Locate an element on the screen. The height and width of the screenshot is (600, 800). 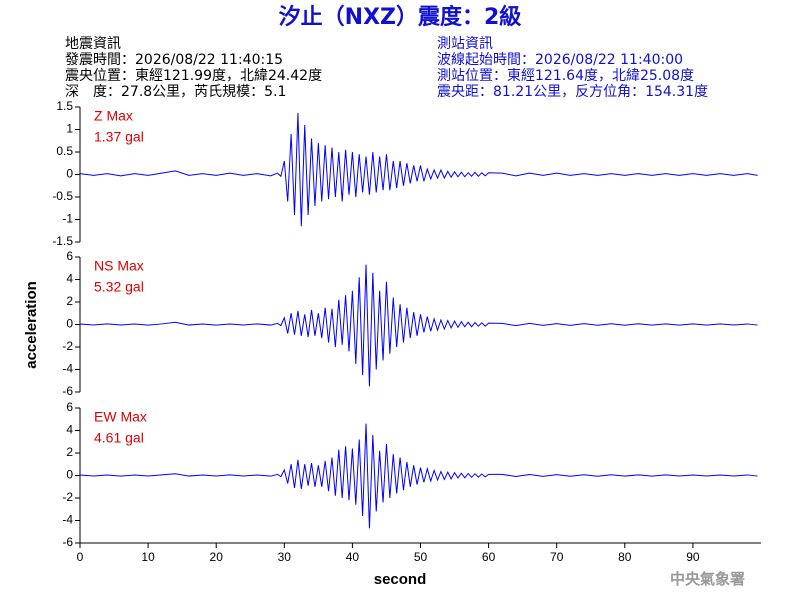
waveform is located at coordinates (418, 476).